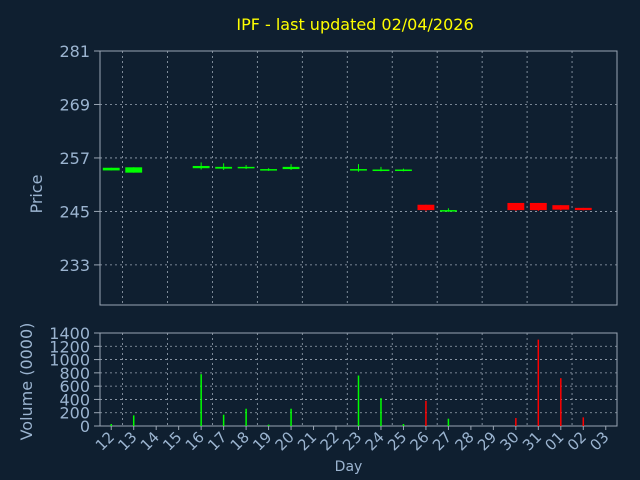  What do you see at coordinates (85, 426) in the screenshot?
I see `volume-tick-label: 0` at bounding box center [85, 426].